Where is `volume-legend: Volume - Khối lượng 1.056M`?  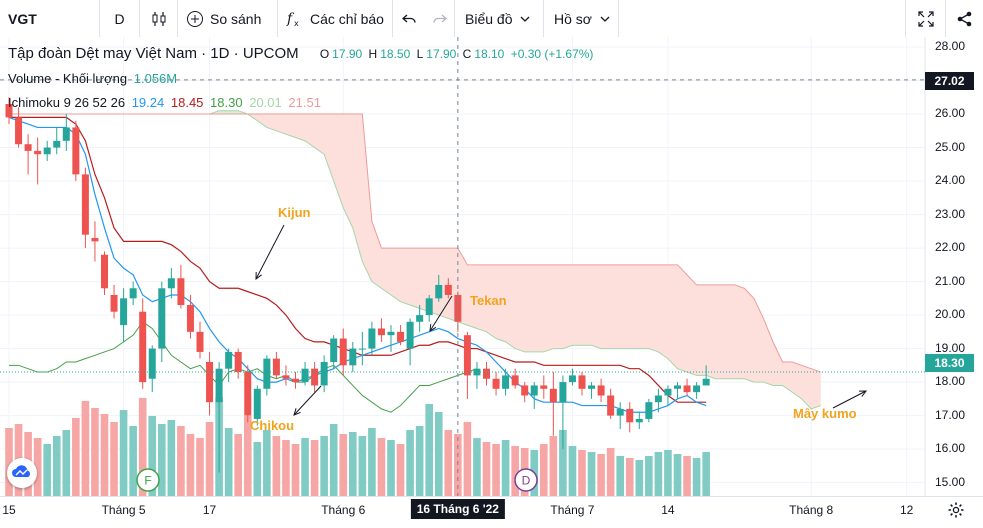 volume-legend: Volume - Khối lượng 1.056M is located at coordinates (94, 78).